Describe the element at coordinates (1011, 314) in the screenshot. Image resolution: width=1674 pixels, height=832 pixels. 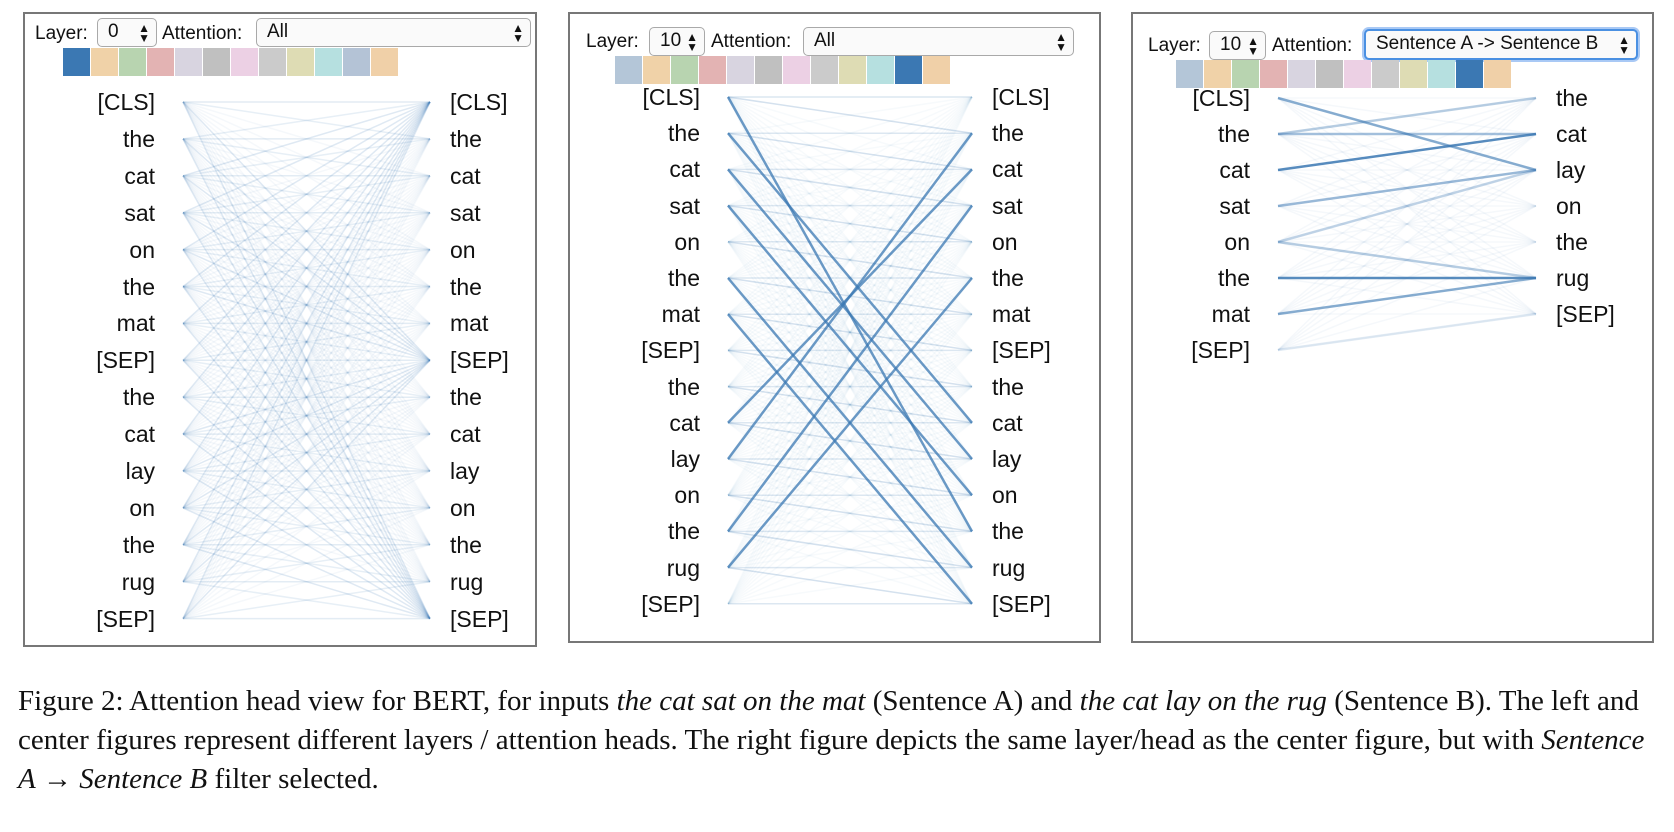
I see `right-token: mat` at that location.